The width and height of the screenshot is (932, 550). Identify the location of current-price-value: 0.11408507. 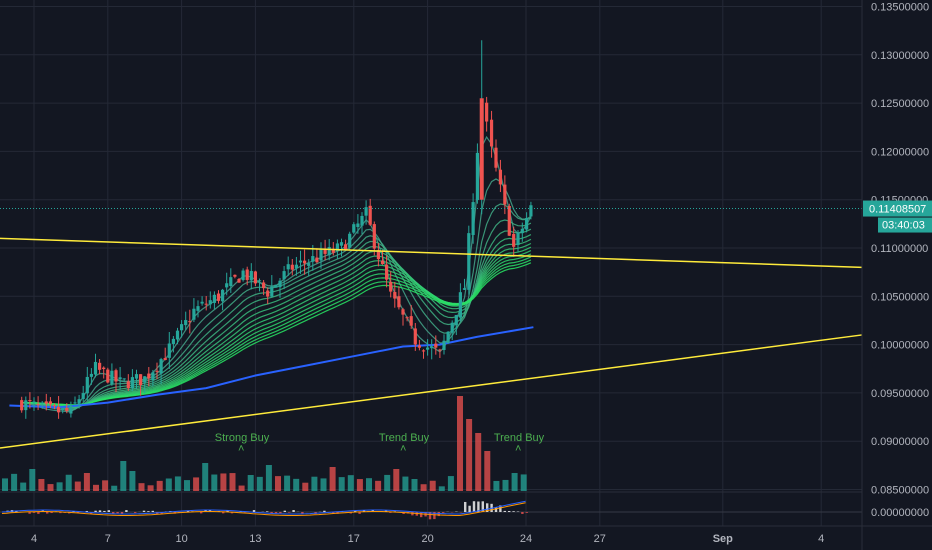
(897, 210).